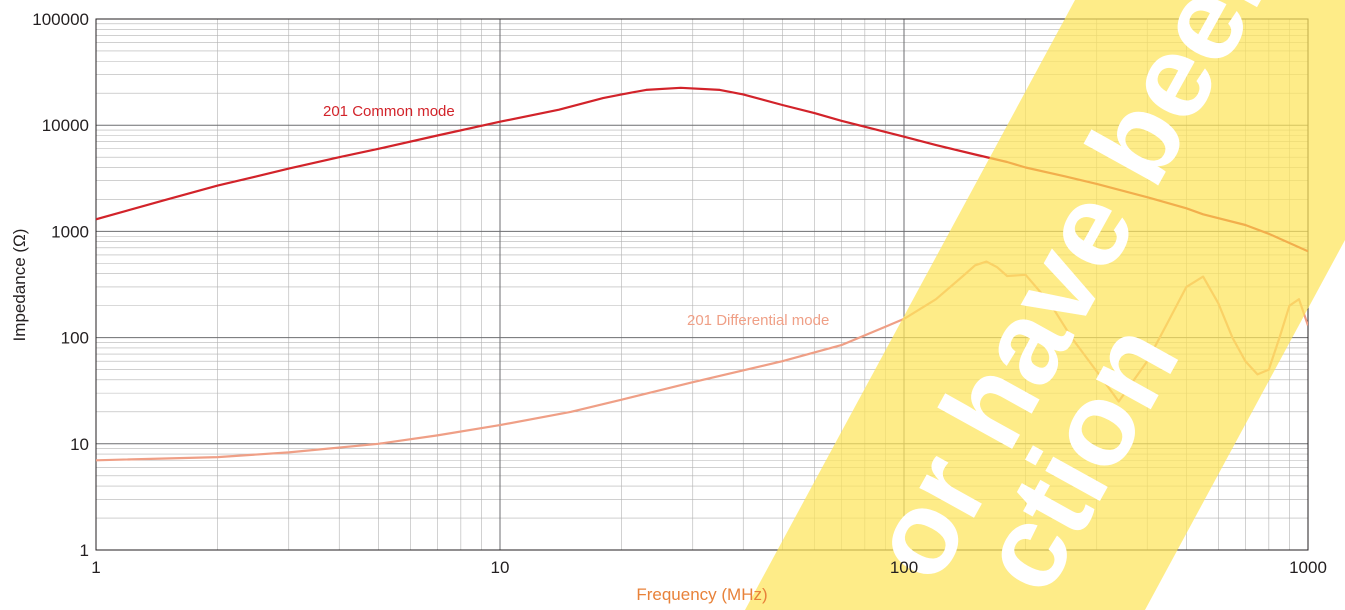  I want to click on x-tick-label: 1000, so click(1308, 567).